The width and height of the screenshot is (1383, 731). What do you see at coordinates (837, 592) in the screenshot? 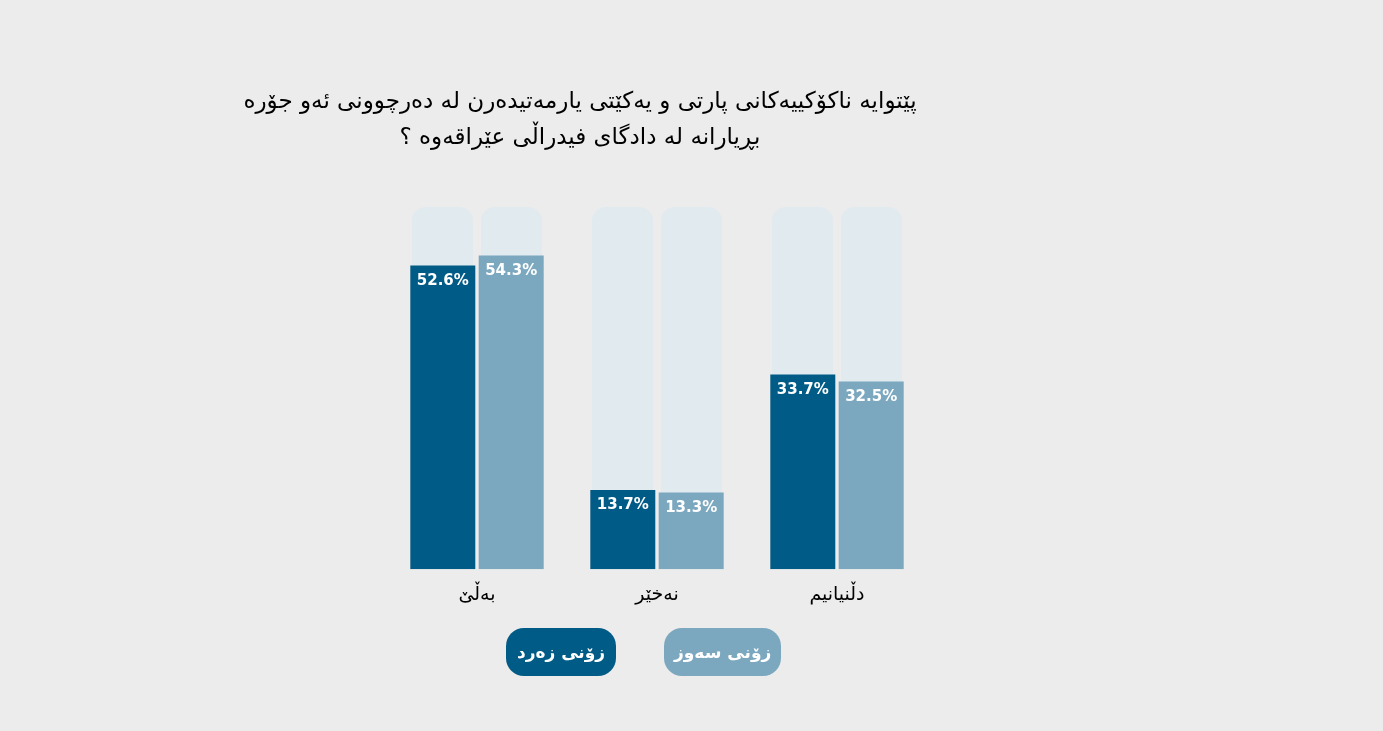
I see `x-tick-label: دڵنیانیم` at bounding box center [837, 592].